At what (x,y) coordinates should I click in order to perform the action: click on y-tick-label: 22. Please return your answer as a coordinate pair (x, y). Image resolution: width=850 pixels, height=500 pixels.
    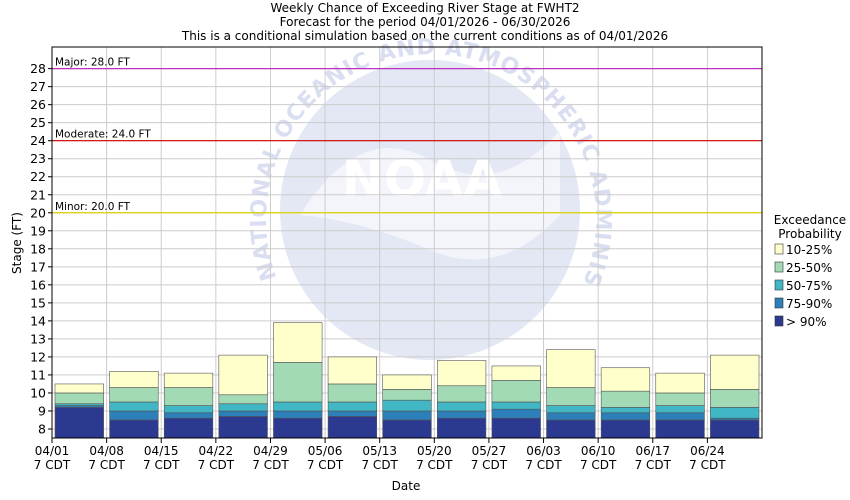
    Looking at the image, I should click on (38, 176).